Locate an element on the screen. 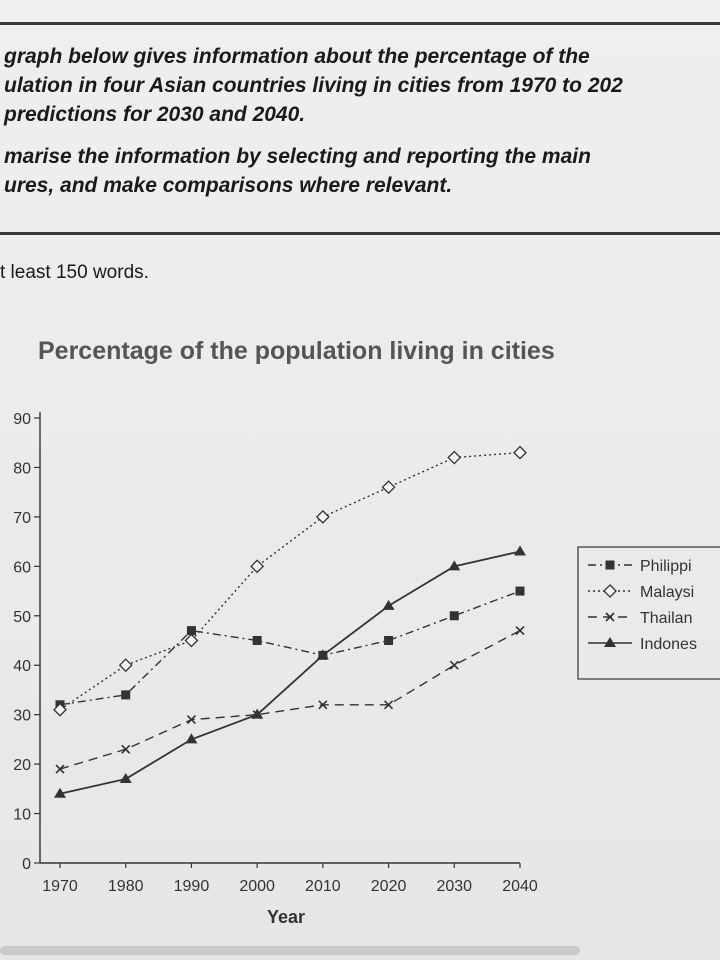  y-tick-label: 30 is located at coordinates (22, 716).